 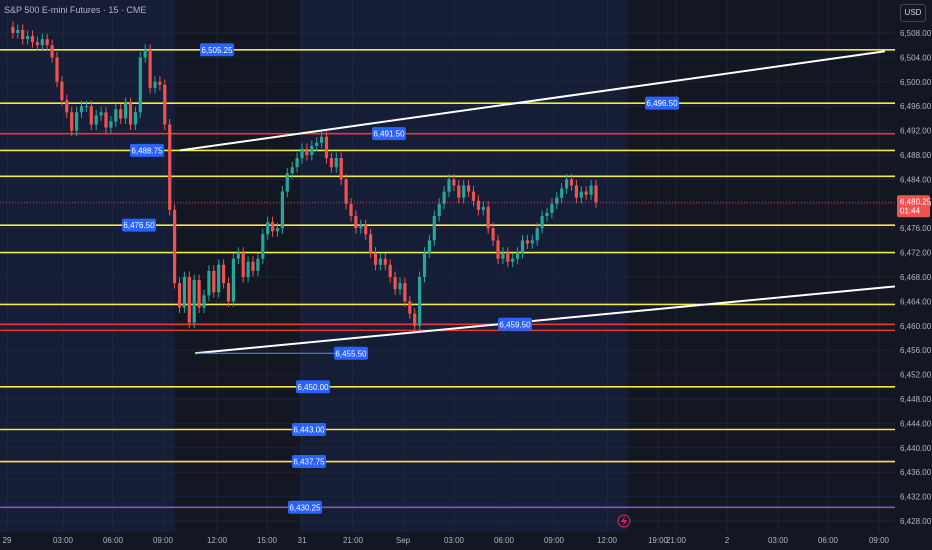 I want to click on level-label-text: 6,491.50, so click(x=389, y=134).